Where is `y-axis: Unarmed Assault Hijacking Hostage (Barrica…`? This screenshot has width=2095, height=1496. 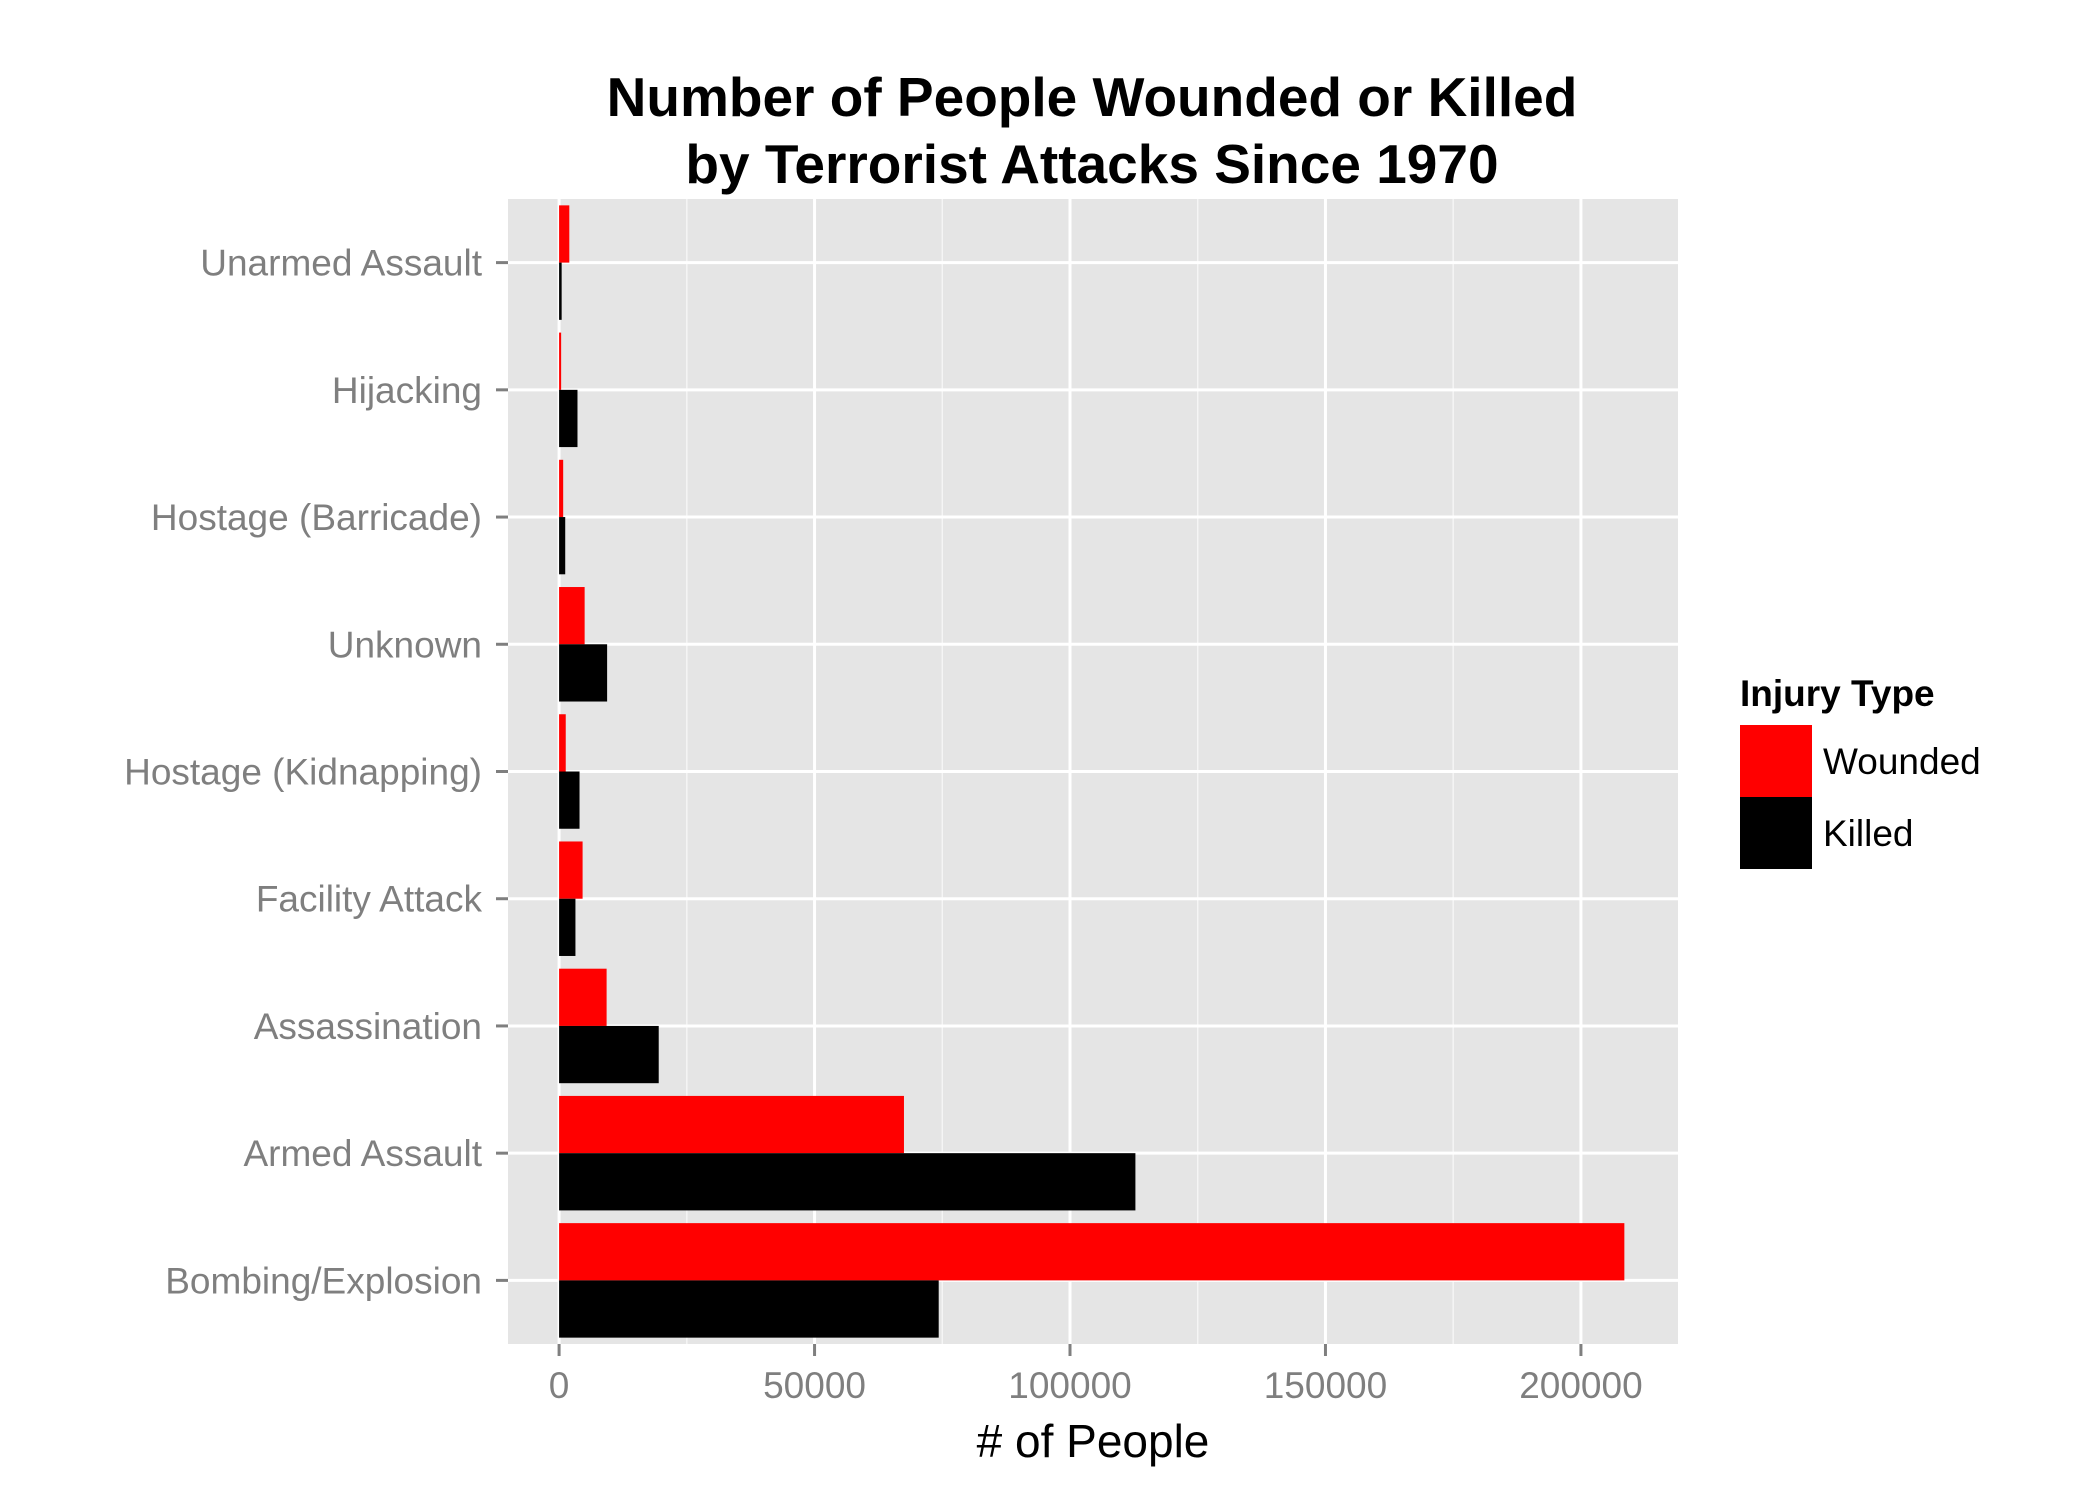 y-axis: Unarmed Assault Hijacking Hostage (Barrica… is located at coordinates (316, 772).